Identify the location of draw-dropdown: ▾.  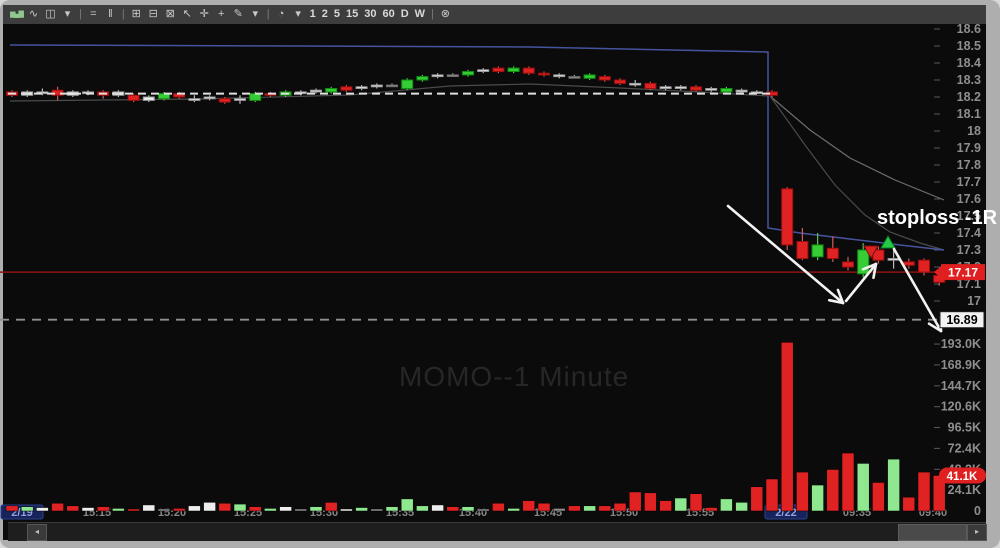
(255, 14).